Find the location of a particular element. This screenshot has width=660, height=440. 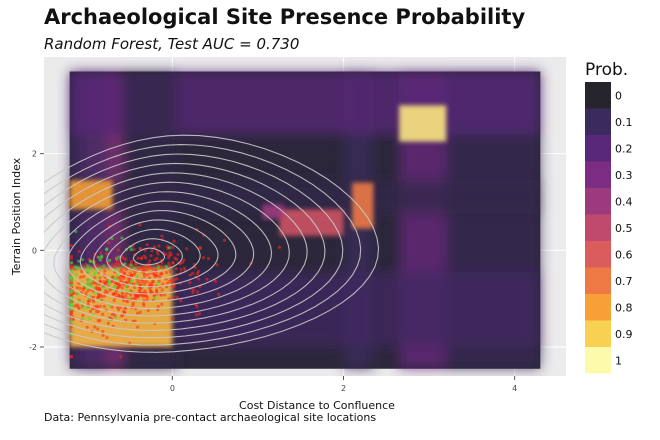

legend: 0 0.1 0.2 0.3 0.4 0.5 0.6 0.7 0.8 0.9 1 is located at coordinates (609, 228).